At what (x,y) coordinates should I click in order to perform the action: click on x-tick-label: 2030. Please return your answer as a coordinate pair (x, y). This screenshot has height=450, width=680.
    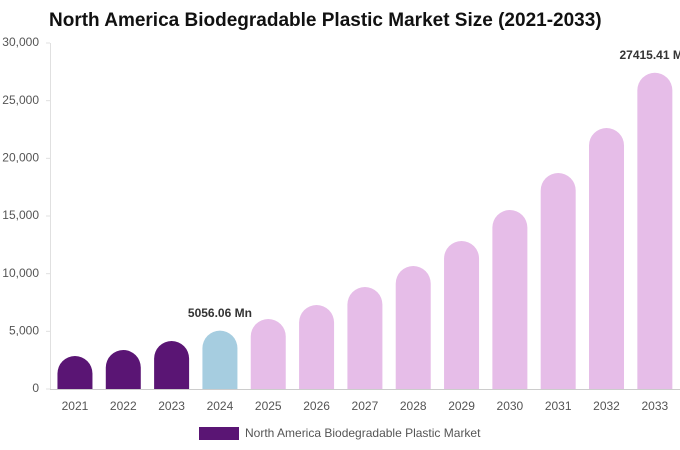
    Looking at the image, I should click on (510, 406).